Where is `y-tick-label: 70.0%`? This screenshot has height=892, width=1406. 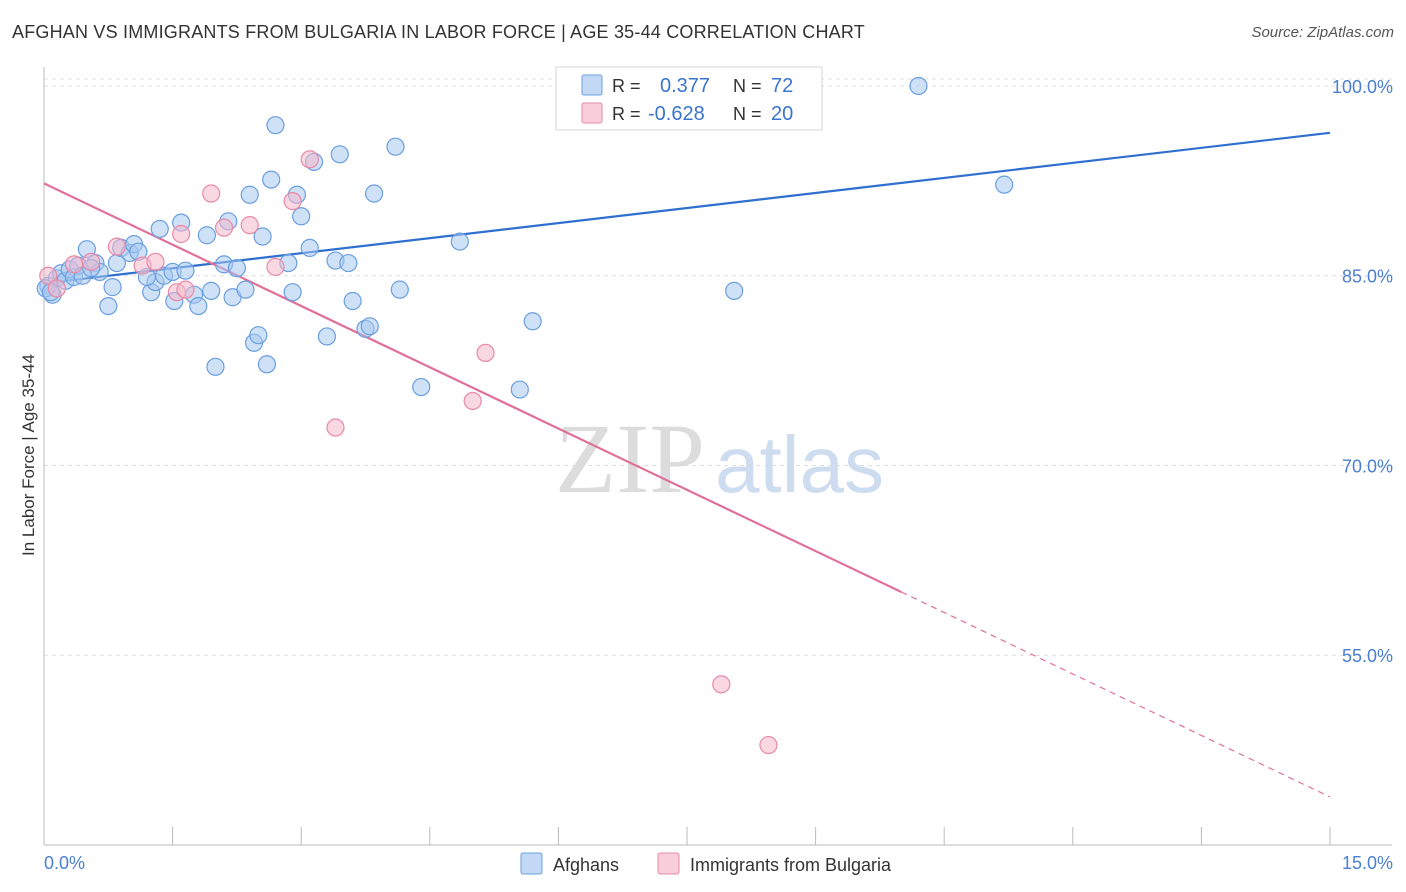 y-tick-label: 70.0% is located at coordinates (1367, 466).